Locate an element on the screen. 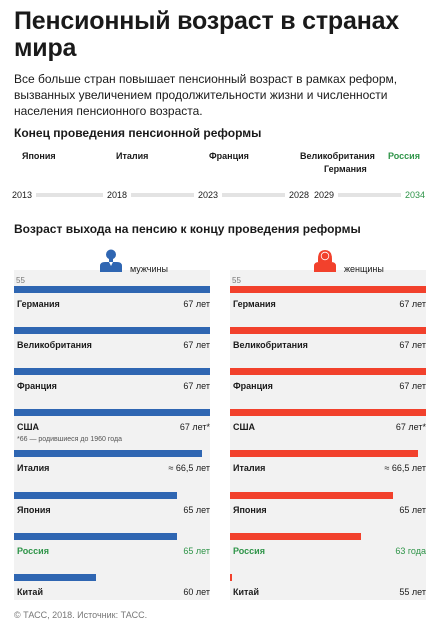  timeline-country: Япония is located at coordinates (39, 156).